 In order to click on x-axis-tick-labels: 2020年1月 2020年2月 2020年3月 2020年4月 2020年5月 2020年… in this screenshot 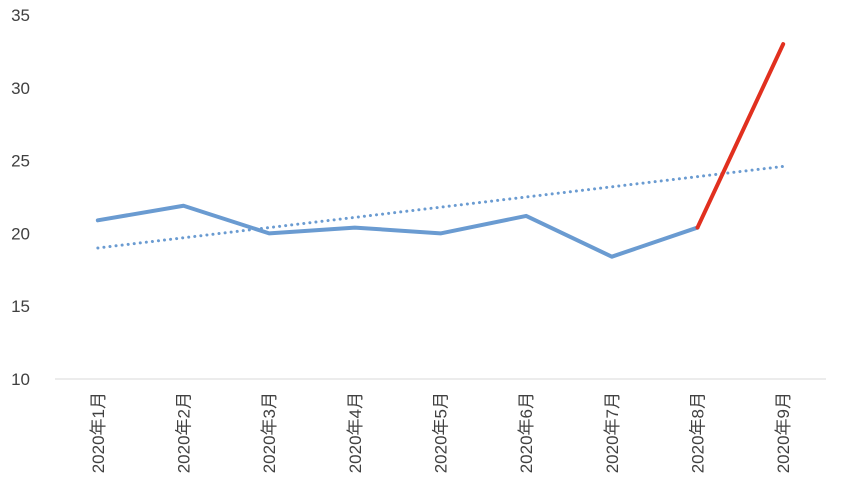, I will do `click(441, 432)`.